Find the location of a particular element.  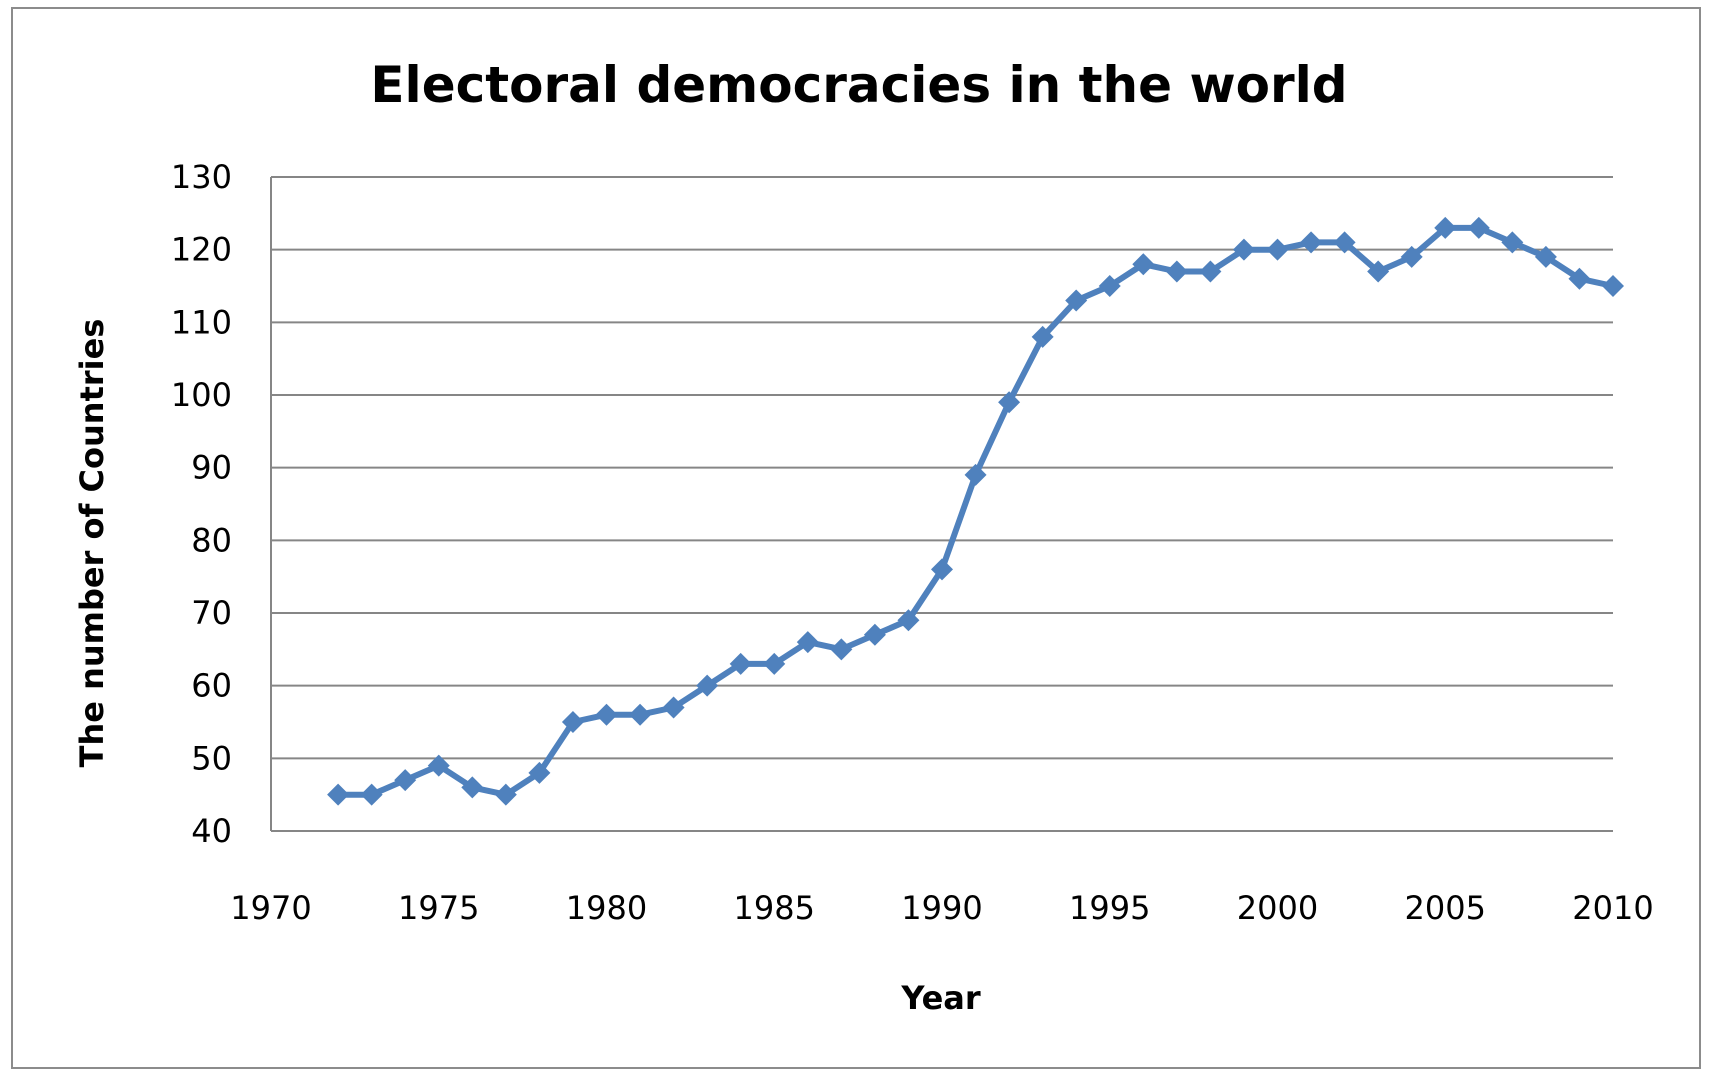

y-axis-title: The number of Countries is located at coordinates (92, 543).